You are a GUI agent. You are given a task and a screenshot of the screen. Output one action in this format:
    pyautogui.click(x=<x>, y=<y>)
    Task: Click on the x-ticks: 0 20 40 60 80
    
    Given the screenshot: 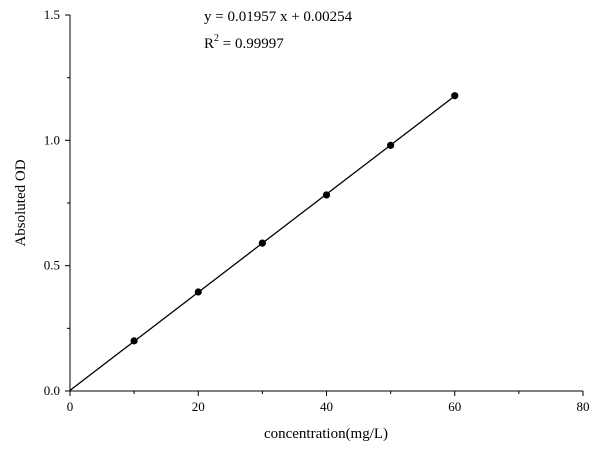 What is the action you would take?
    pyautogui.click(x=328, y=402)
    